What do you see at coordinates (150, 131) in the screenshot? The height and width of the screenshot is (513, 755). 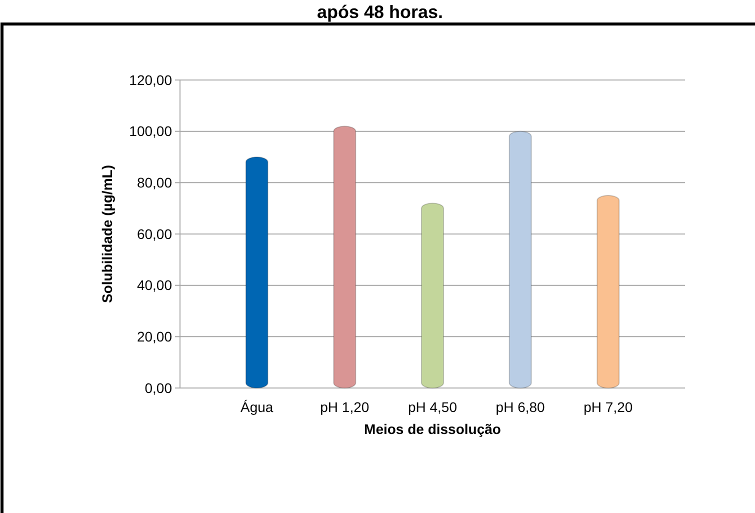 I see `y-tick-label: 100,00` at bounding box center [150, 131].